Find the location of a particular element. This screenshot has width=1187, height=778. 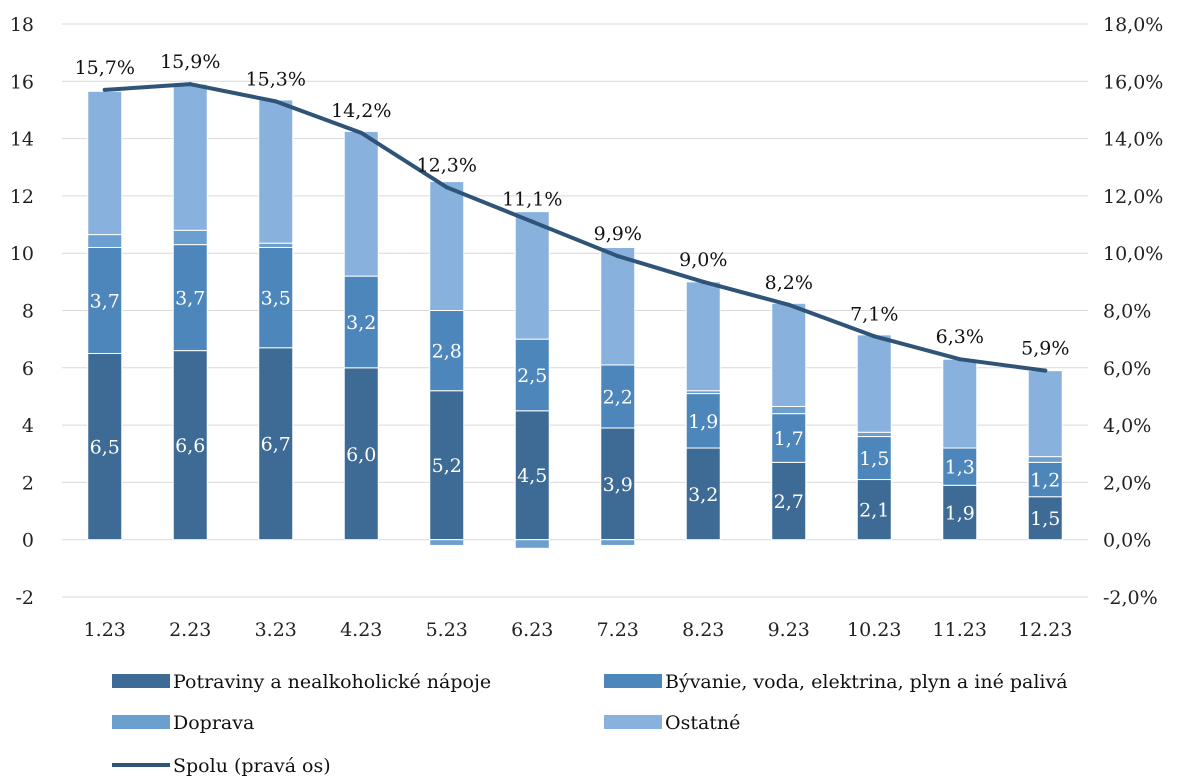

line-data-label: 7,1% is located at coordinates (874, 314).